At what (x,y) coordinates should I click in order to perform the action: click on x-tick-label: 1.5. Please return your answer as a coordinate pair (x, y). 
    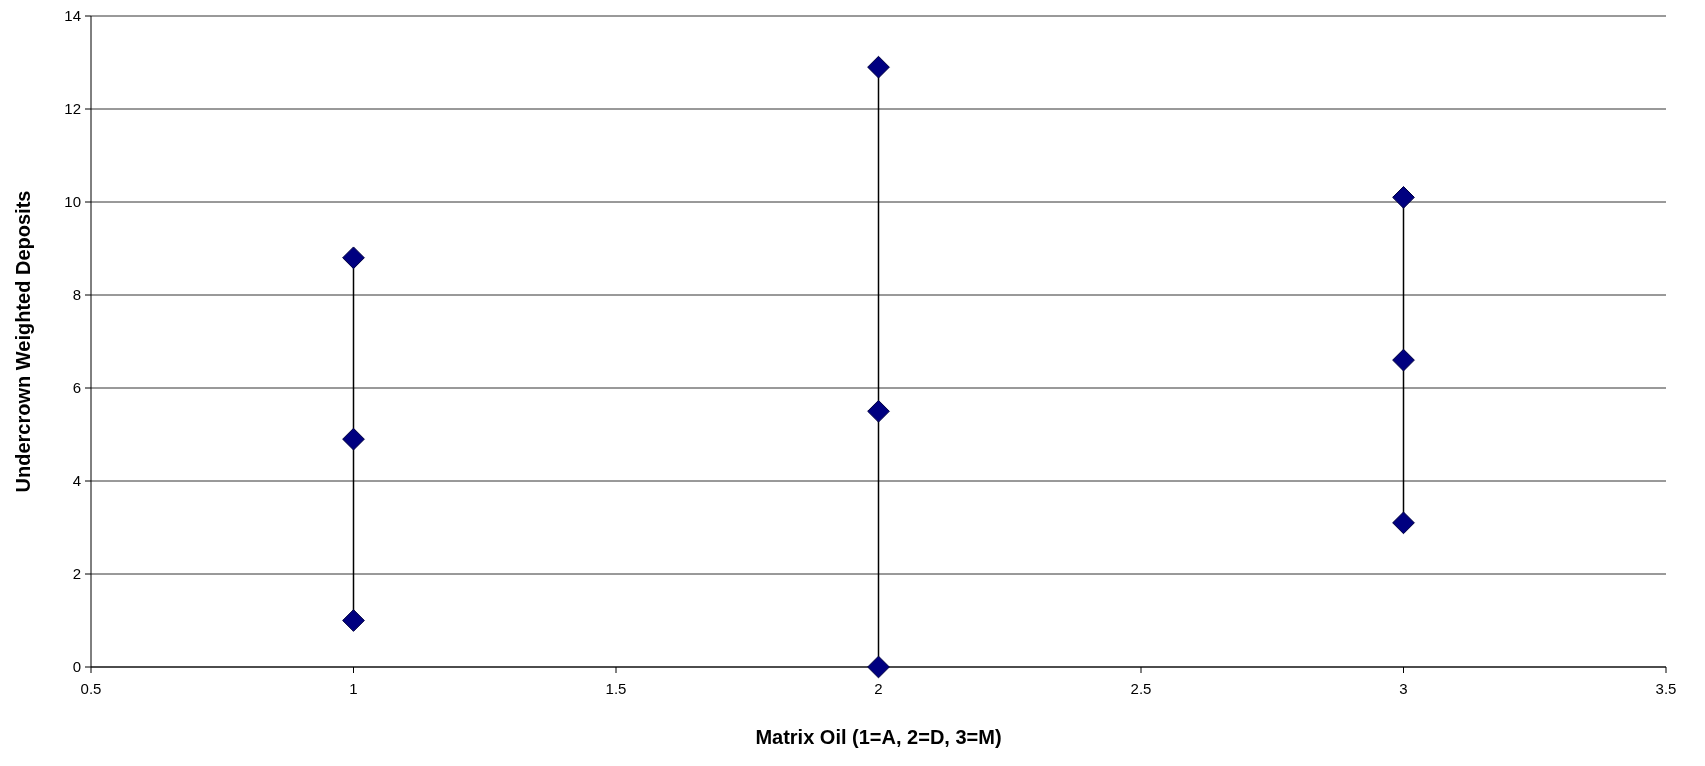
    Looking at the image, I should click on (616, 688).